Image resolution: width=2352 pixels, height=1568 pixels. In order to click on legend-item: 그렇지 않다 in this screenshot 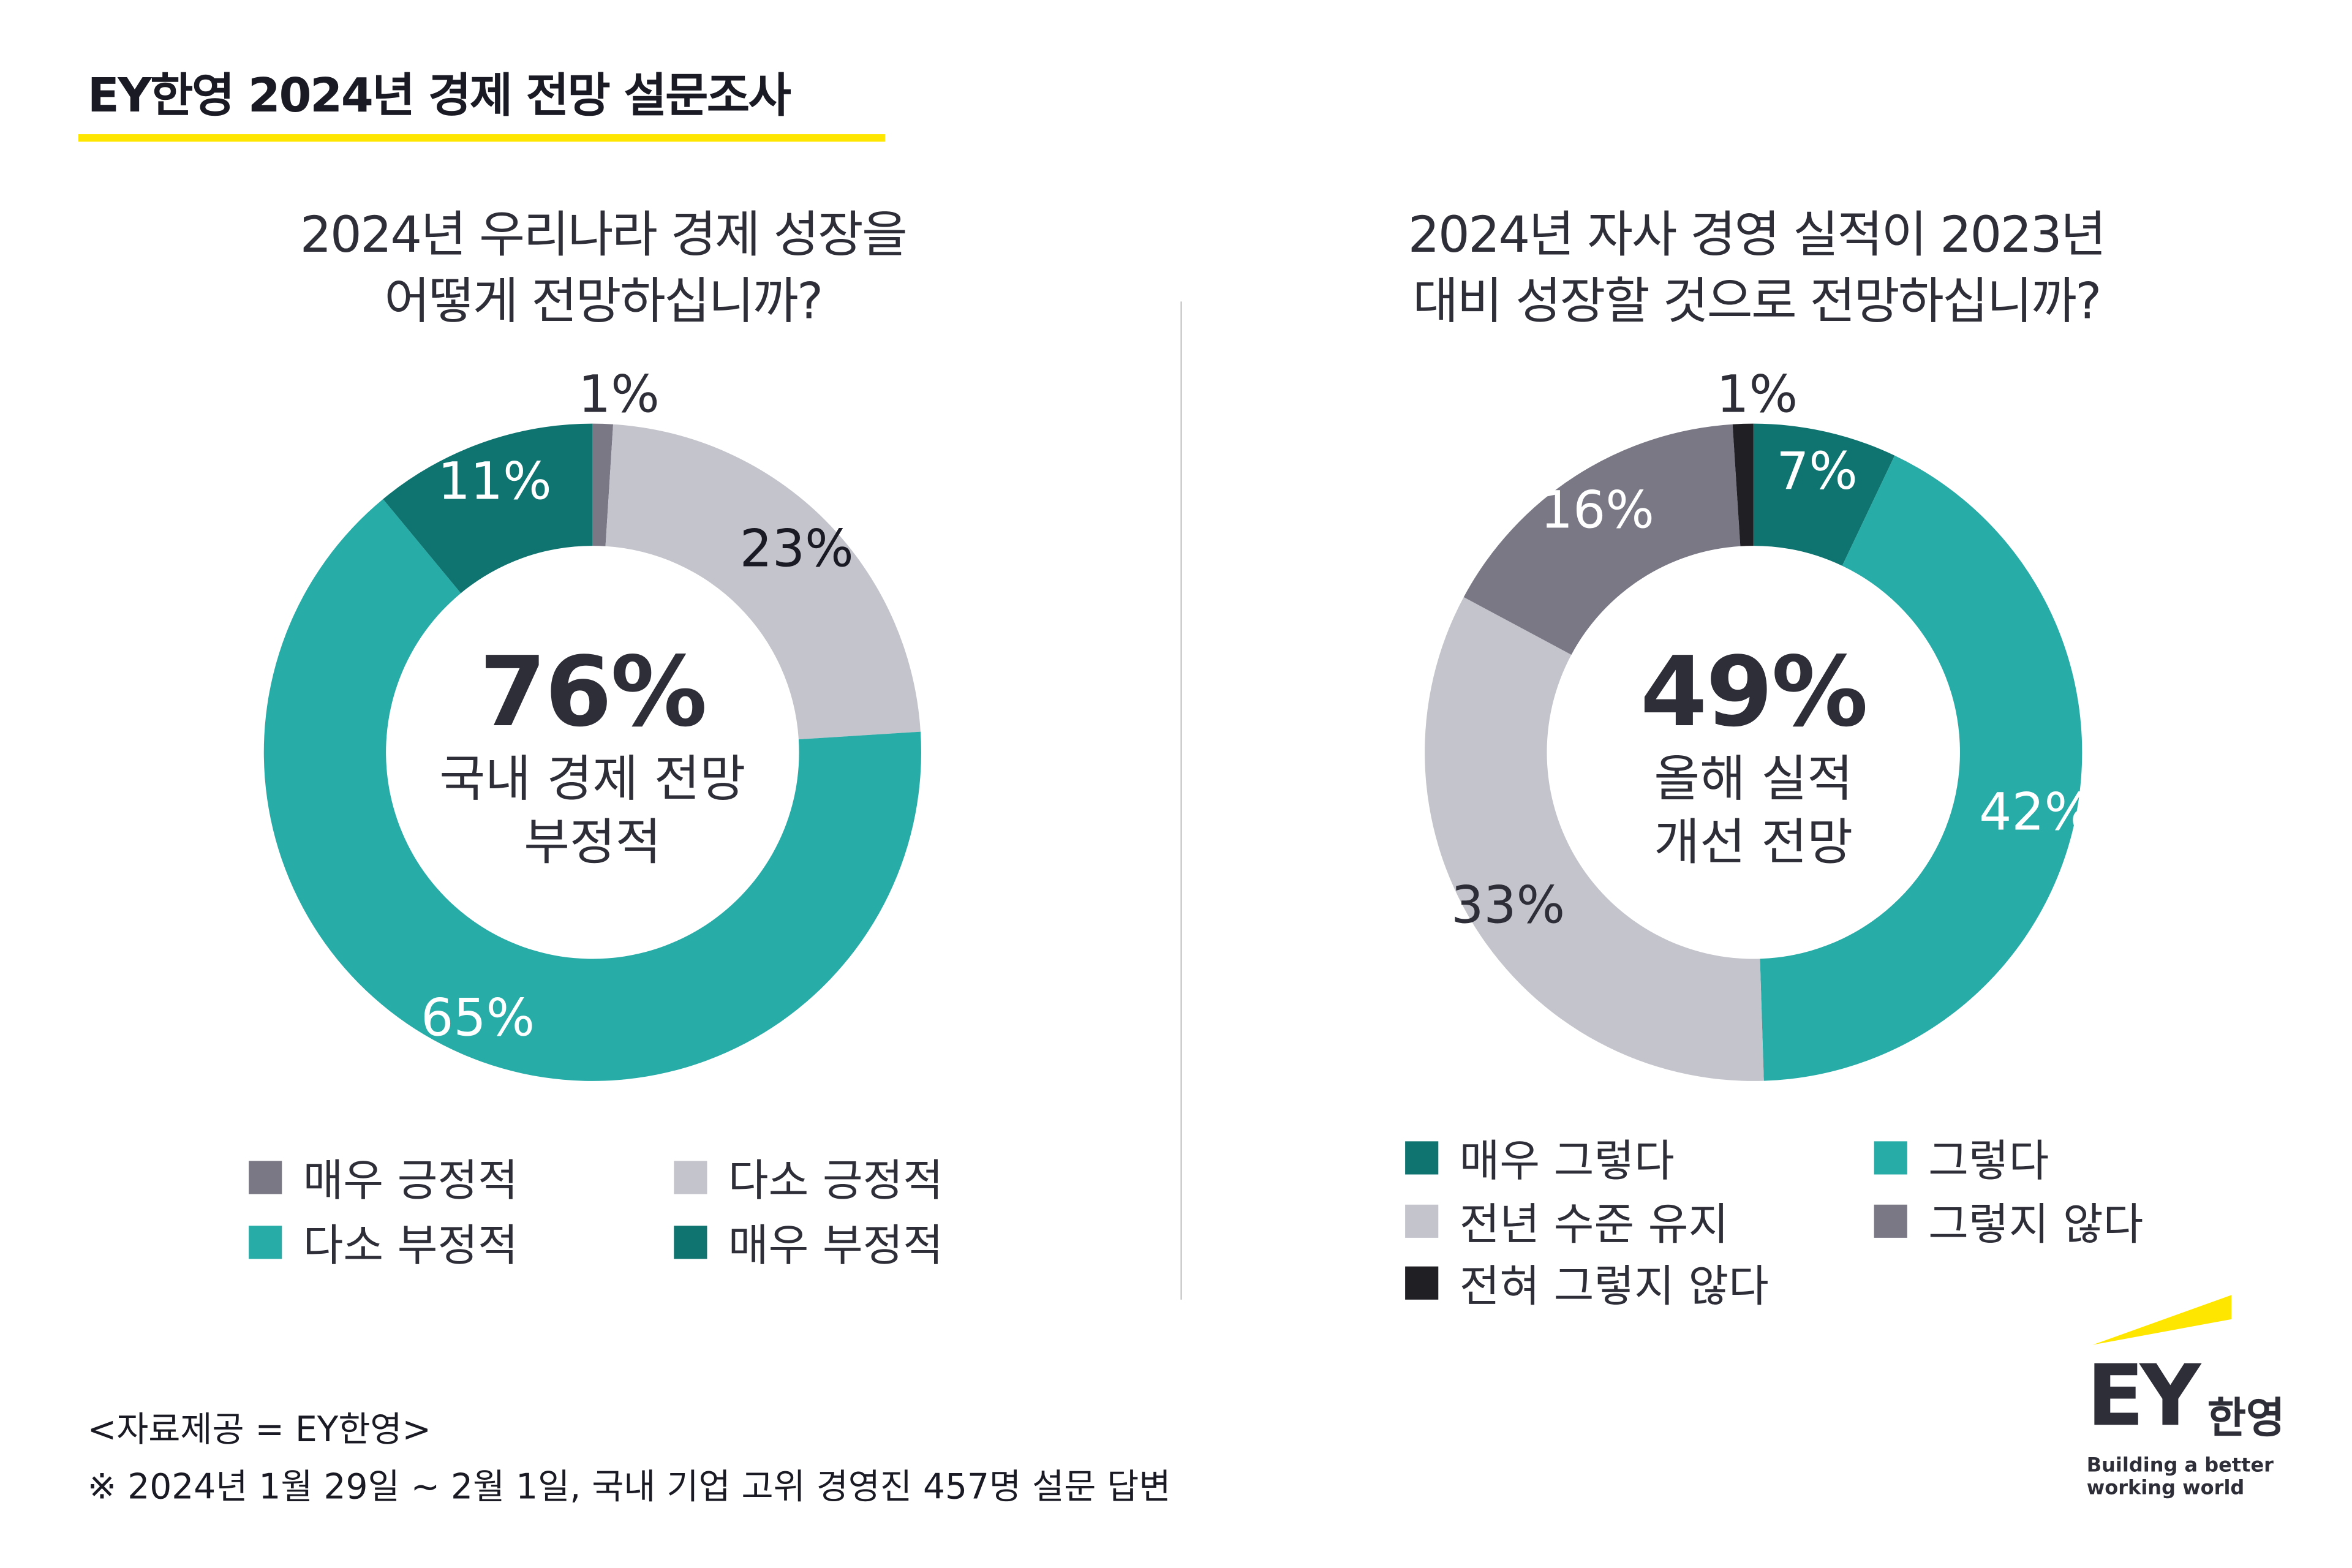, I will do `click(2009, 1221)`.